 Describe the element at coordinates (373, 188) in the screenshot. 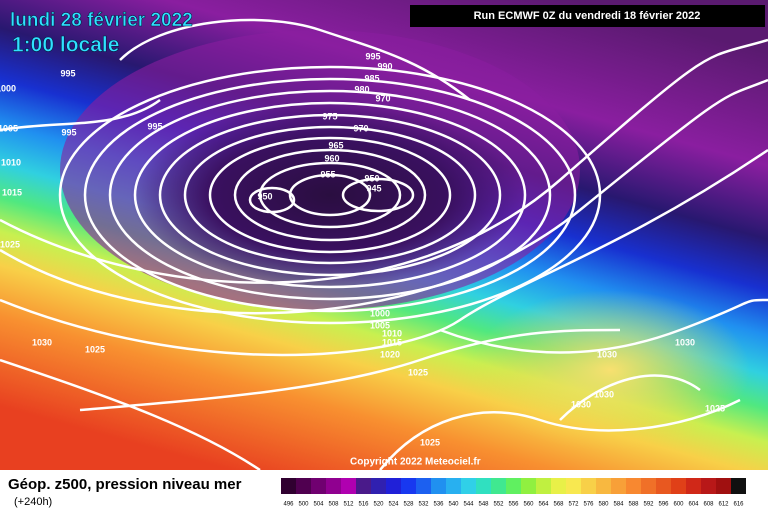

I see `isobar-label: 945` at that location.